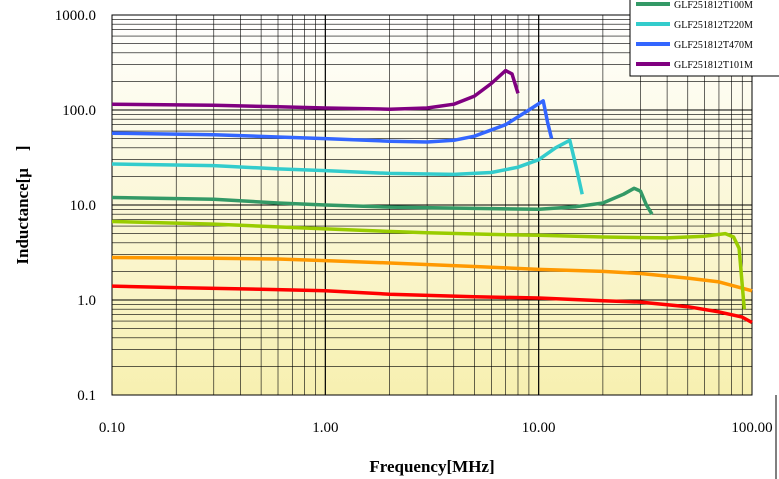 Image resolution: width=779 pixels, height=479 pixels. I want to click on x-tick-label: 100.00, so click(751, 428).